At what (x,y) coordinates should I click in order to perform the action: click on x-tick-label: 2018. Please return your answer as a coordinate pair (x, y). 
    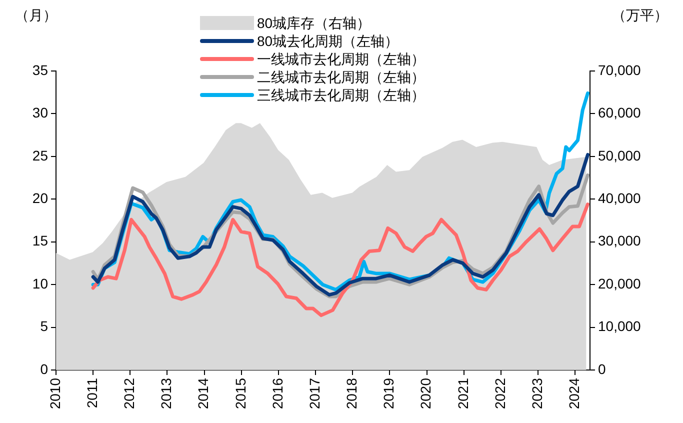
    Looking at the image, I should click on (352, 394).